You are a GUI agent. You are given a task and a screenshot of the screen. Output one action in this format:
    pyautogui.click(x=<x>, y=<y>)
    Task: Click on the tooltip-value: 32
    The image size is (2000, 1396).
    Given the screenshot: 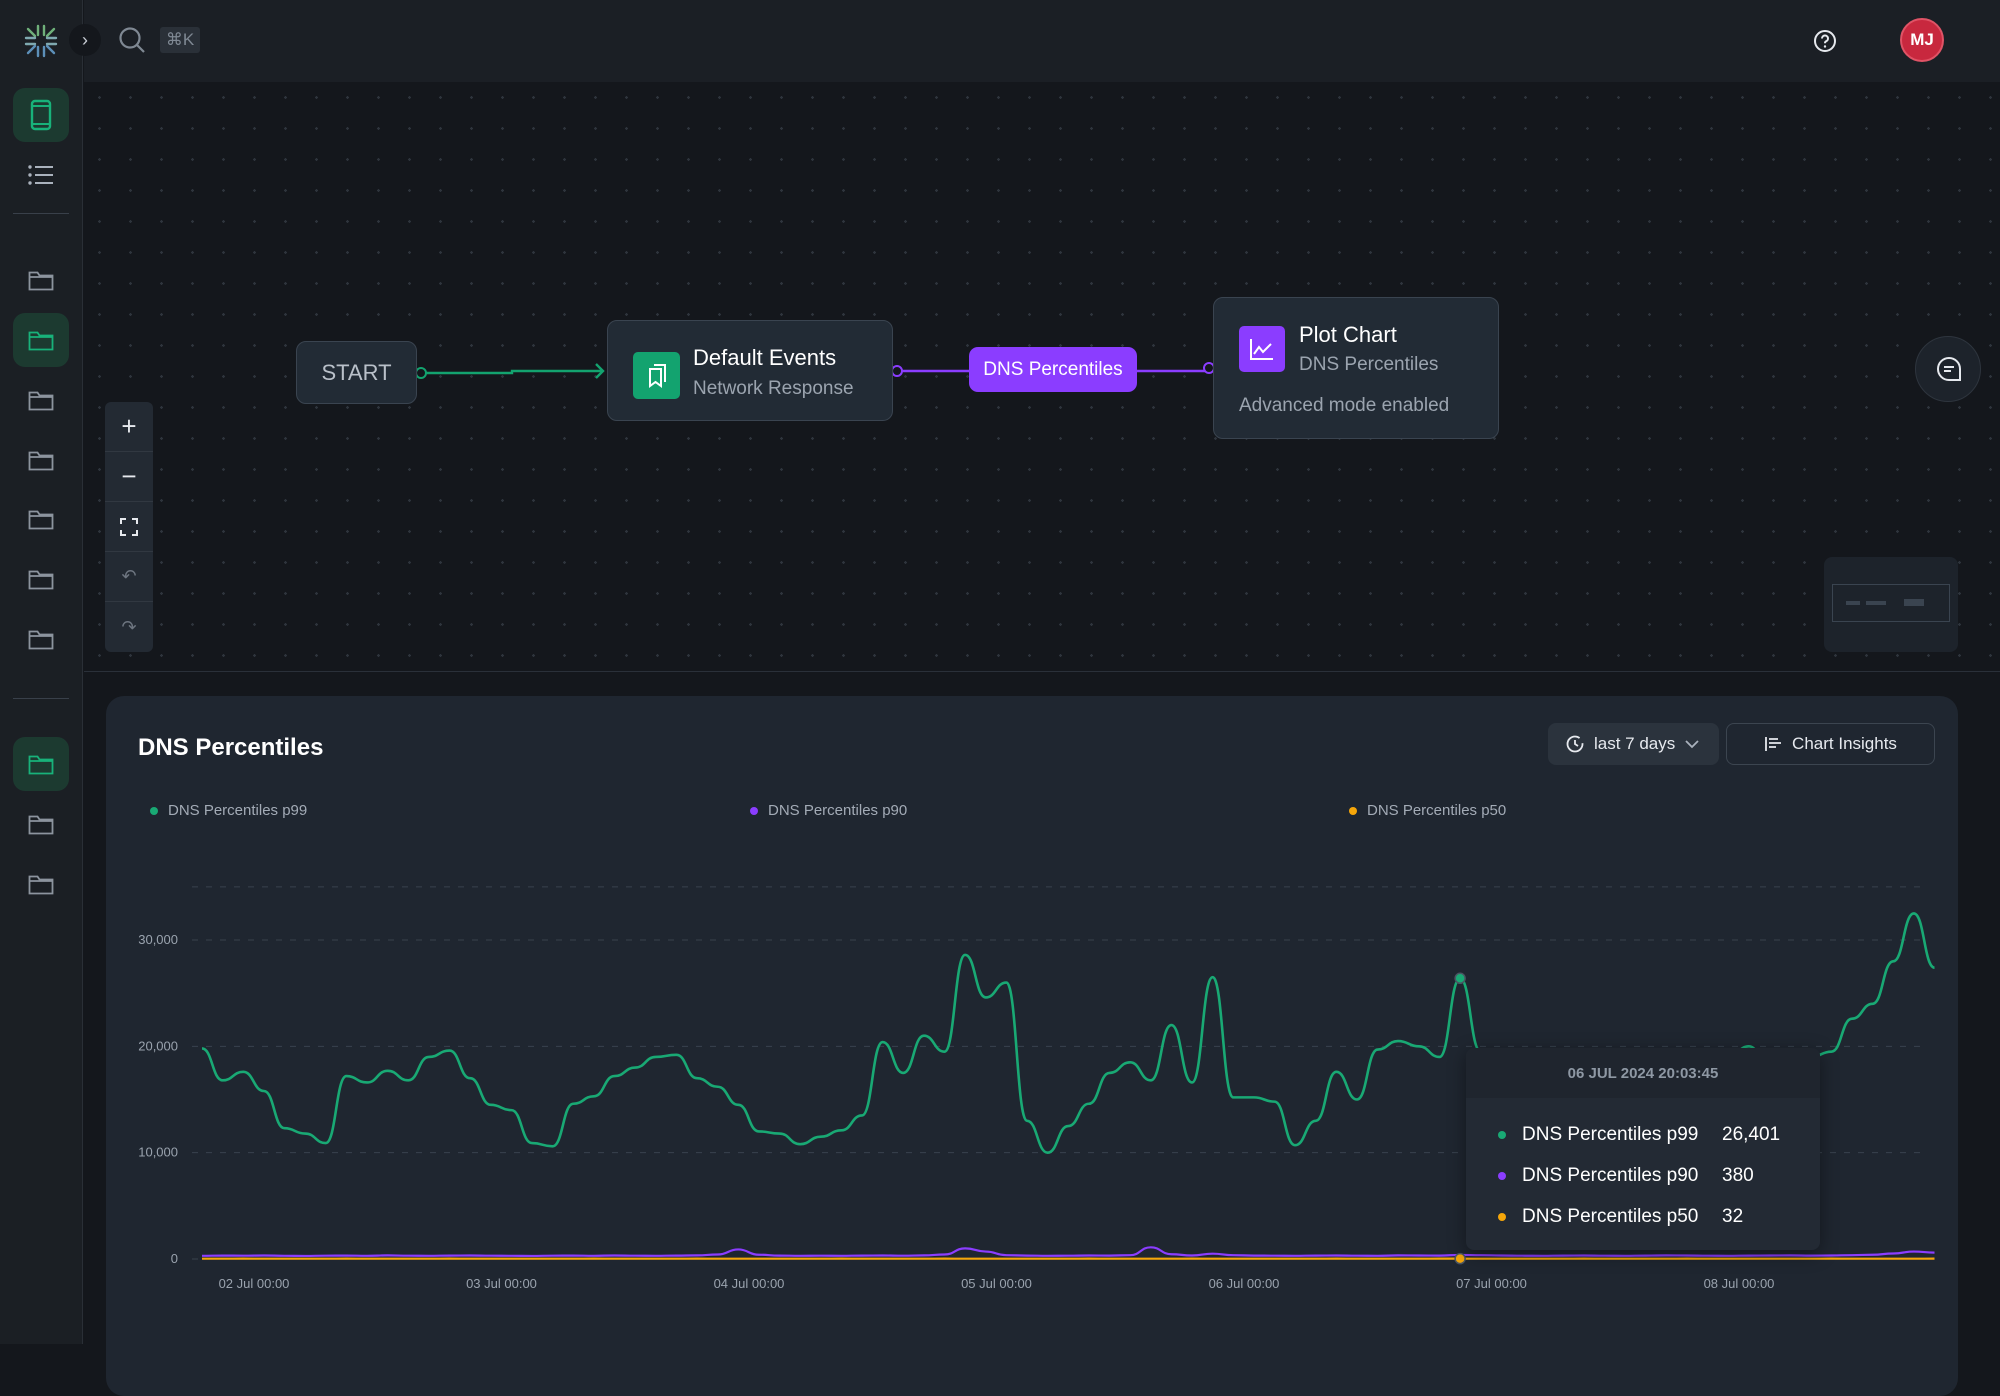 What is the action you would take?
    pyautogui.click(x=1732, y=1217)
    